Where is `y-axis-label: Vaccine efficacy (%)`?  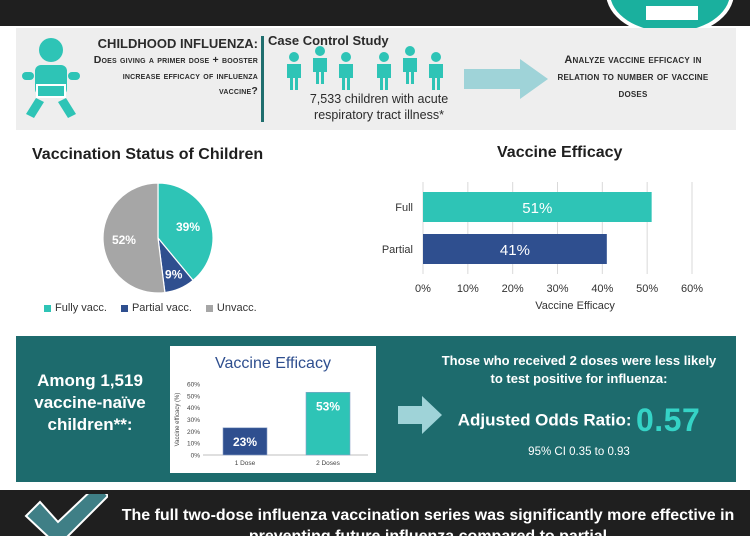 y-axis-label: Vaccine efficacy (%) is located at coordinates (178, 420).